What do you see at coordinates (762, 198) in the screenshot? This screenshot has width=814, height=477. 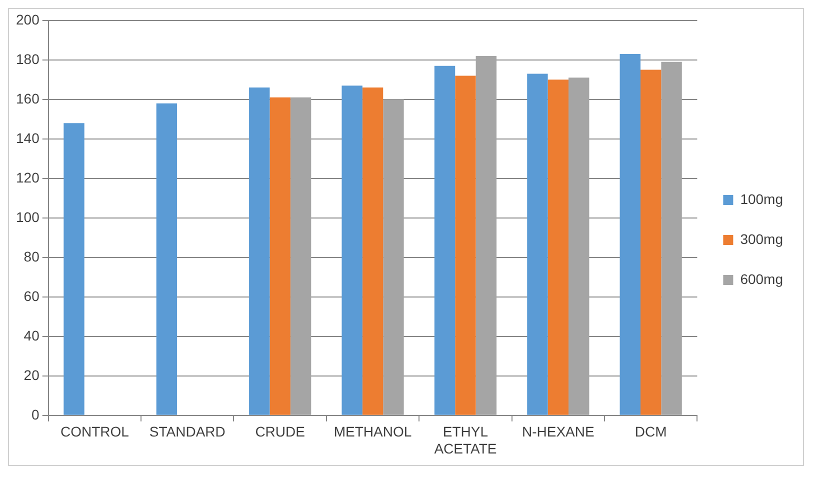 I see `legend-label: 100mg` at bounding box center [762, 198].